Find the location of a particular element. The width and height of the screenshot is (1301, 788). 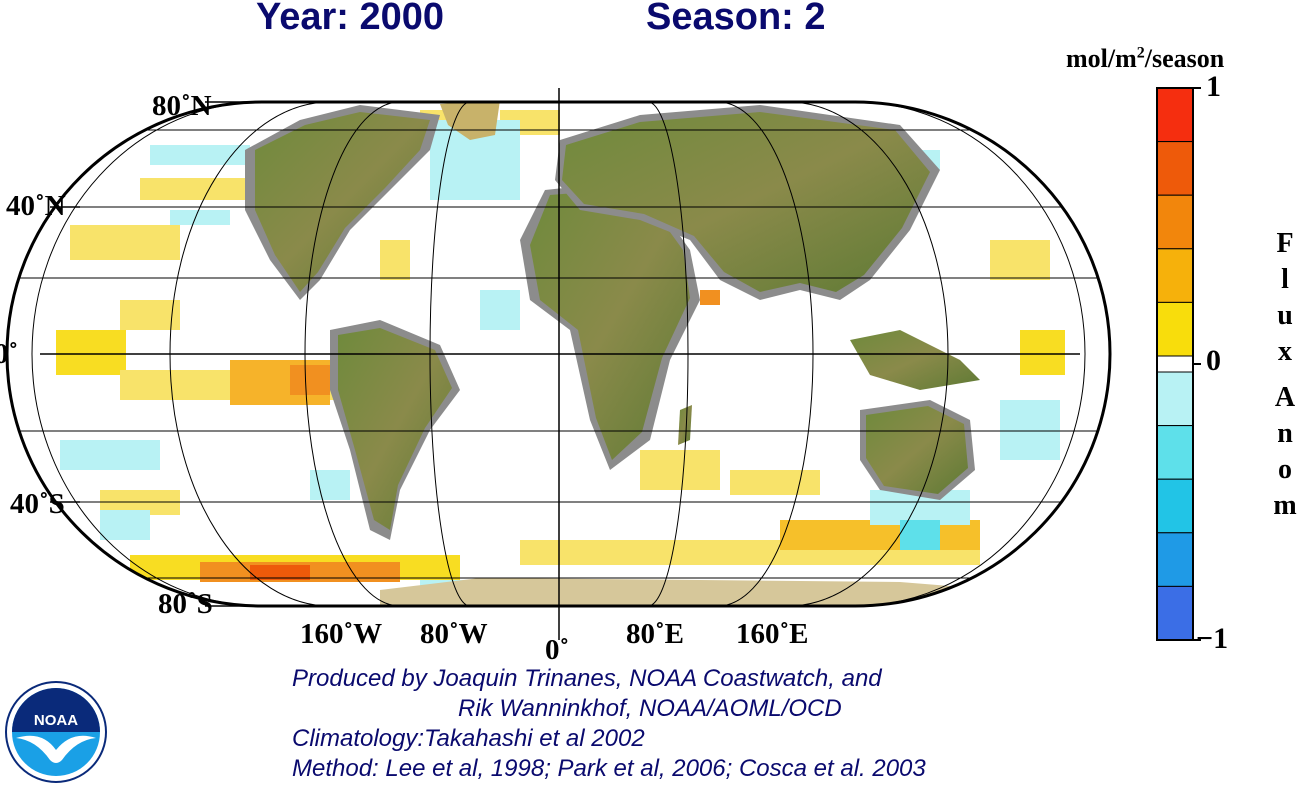

colorbar-unit: mol/m2/season is located at coordinates (1145, 58).